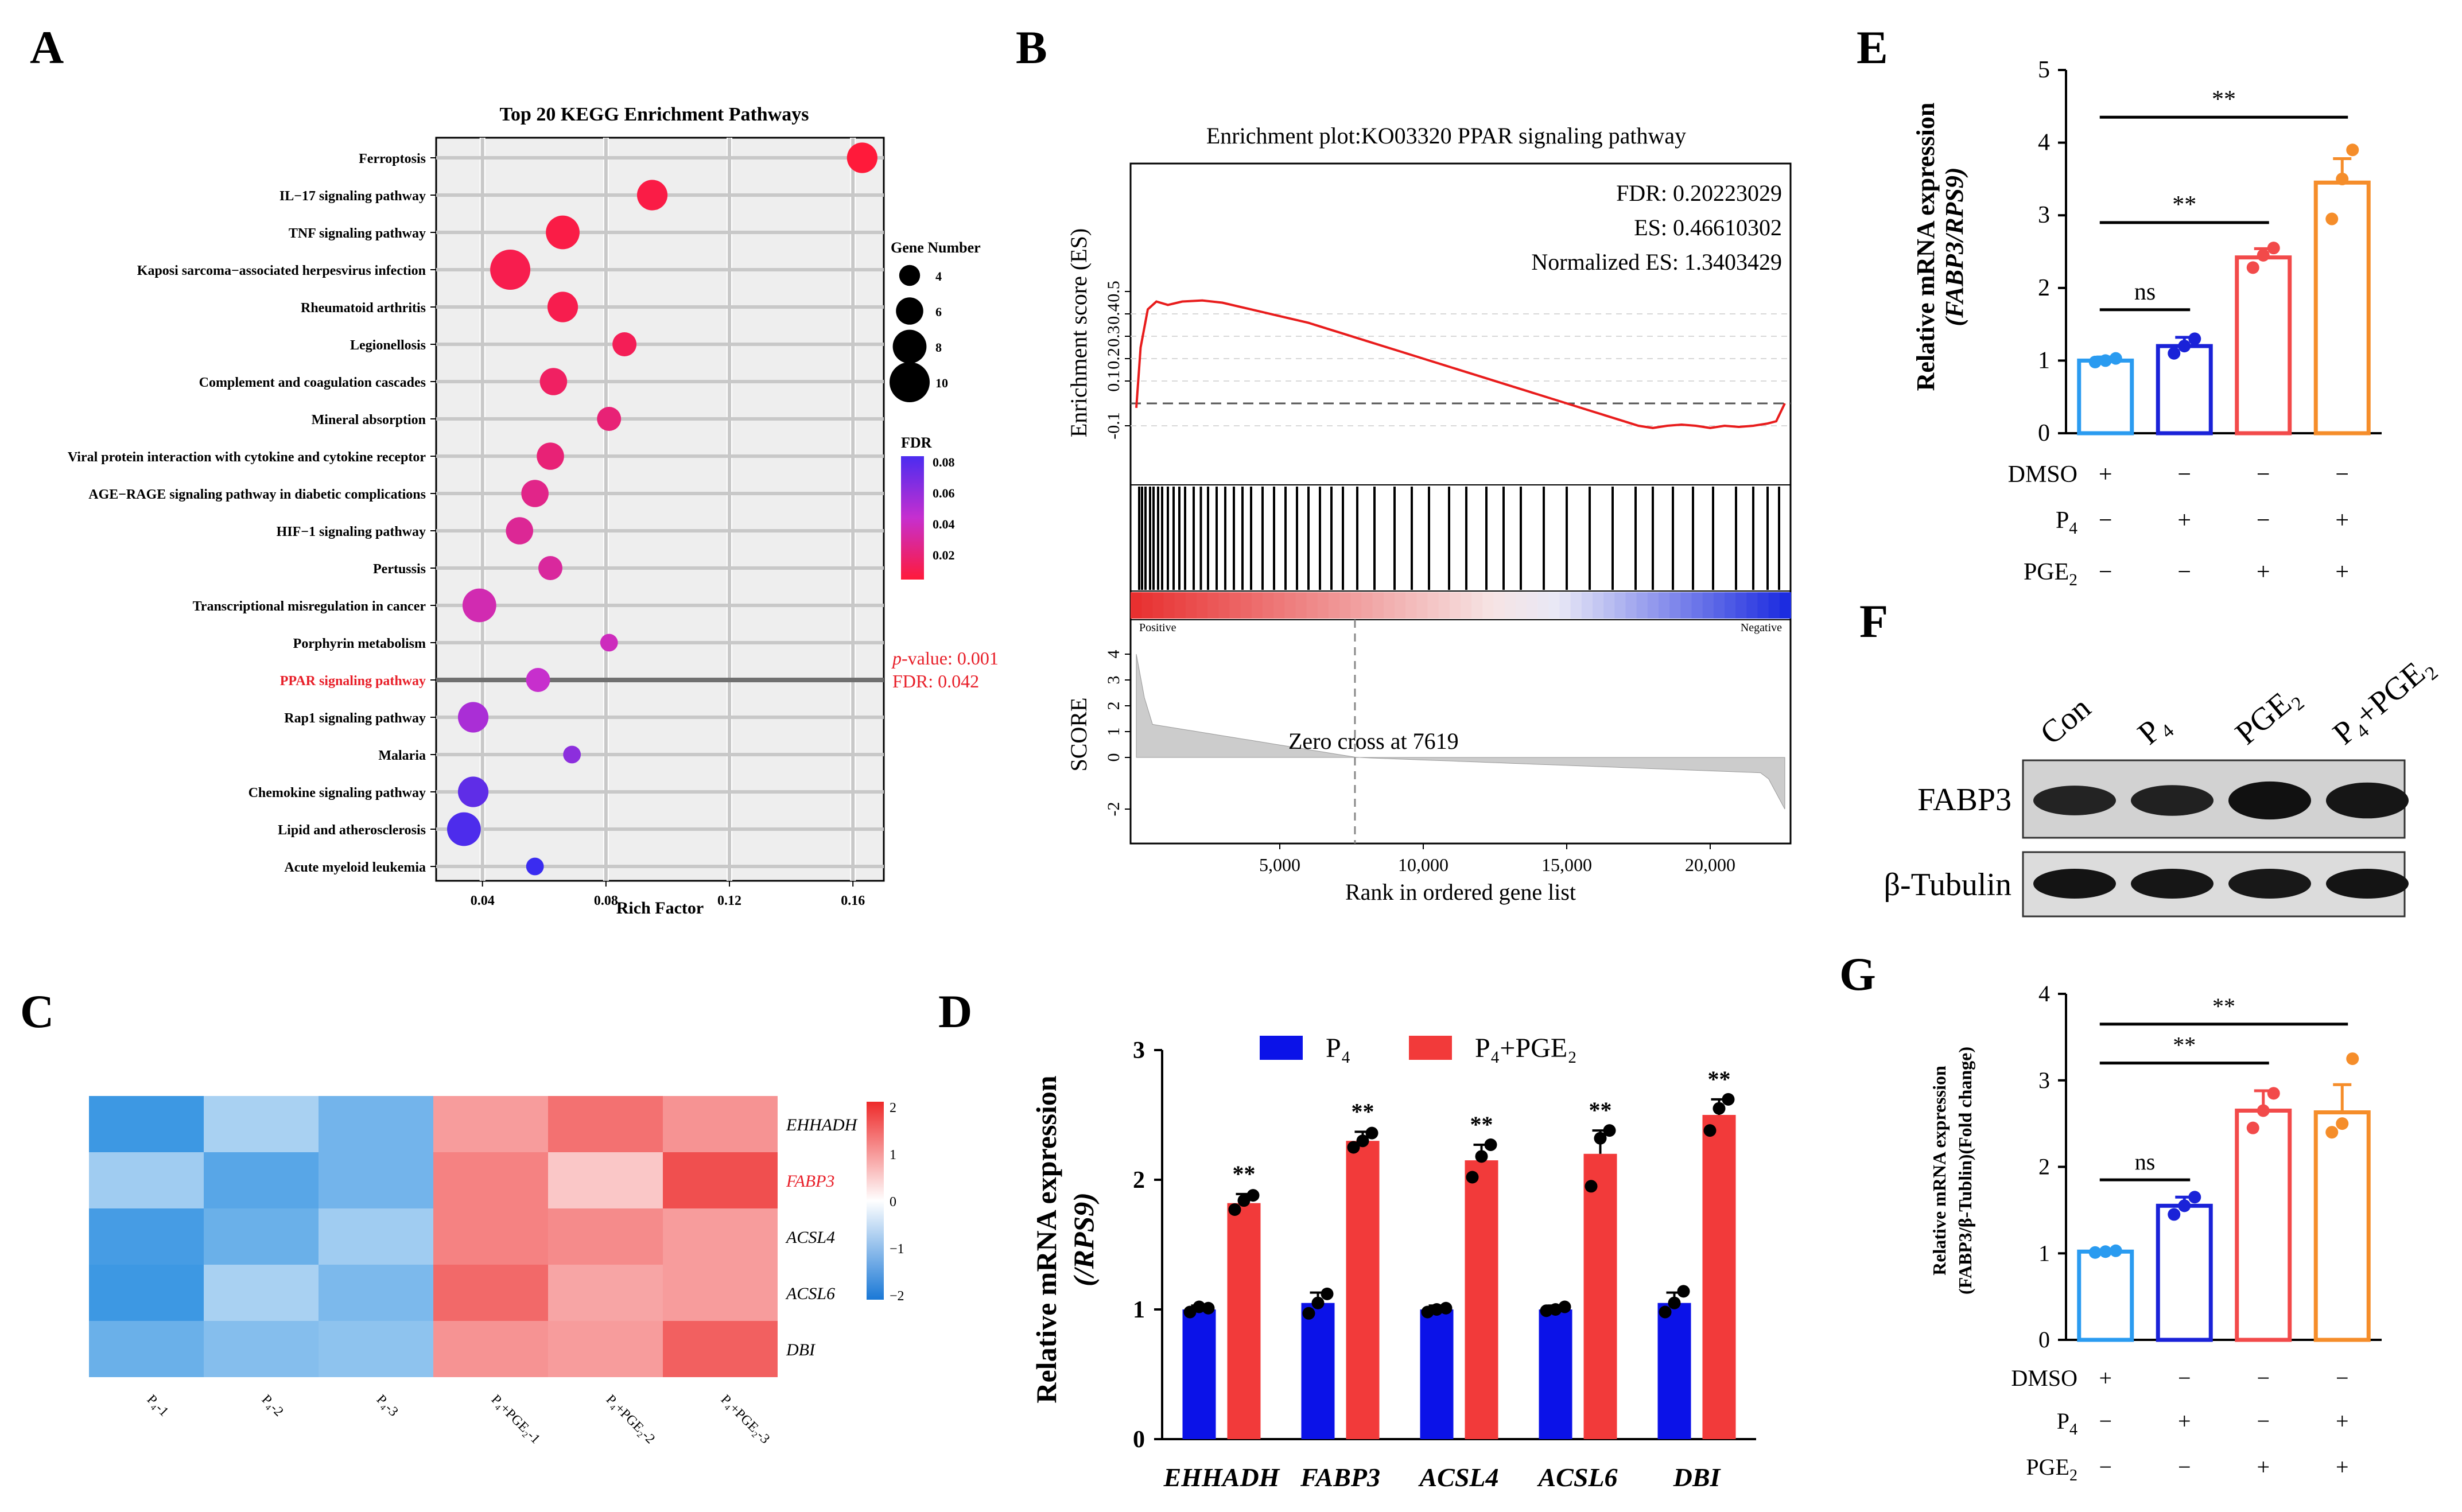  Describe the element at coordinates (1079, 735) in the screenshot. I see `score-y-axis-label: SCORE` at that location.